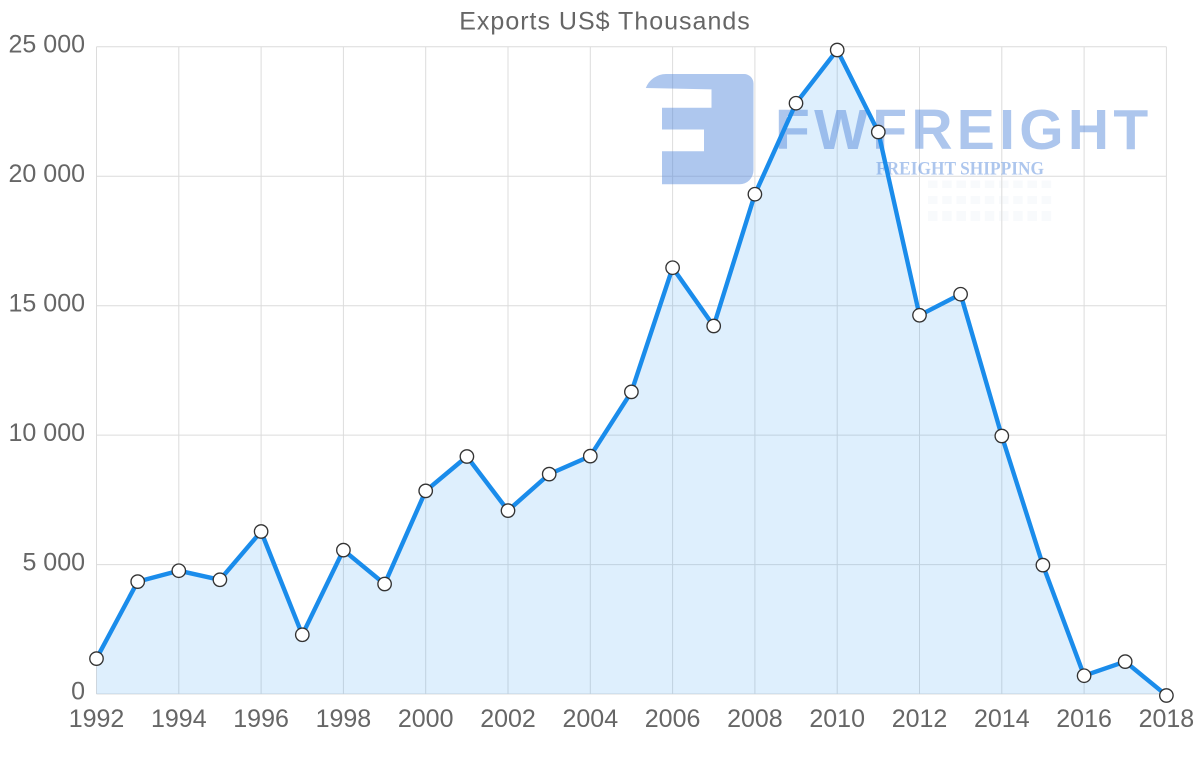 This screenshot has height=763, width=1200. I want to click on svg-text: 1998, so click(344, 719).